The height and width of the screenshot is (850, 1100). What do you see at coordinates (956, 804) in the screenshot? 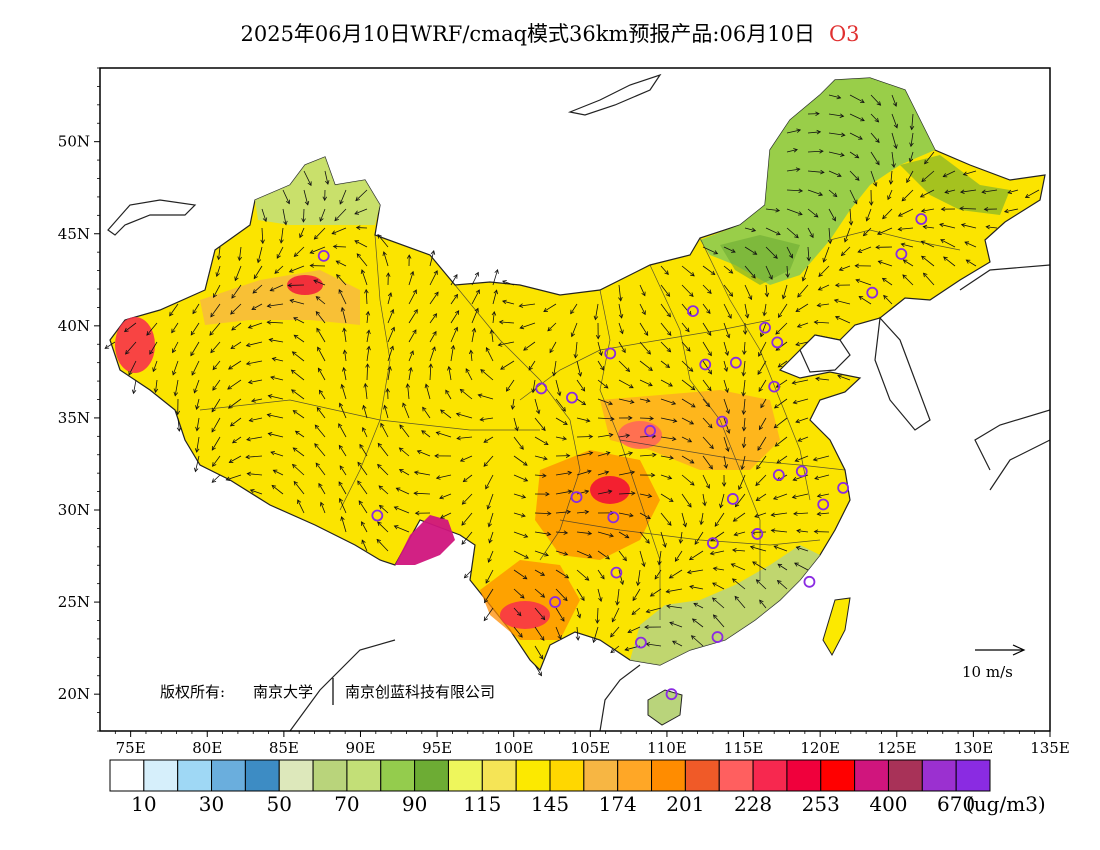
I see `legend-tick-label: 670` at bounding box center [956, 804].